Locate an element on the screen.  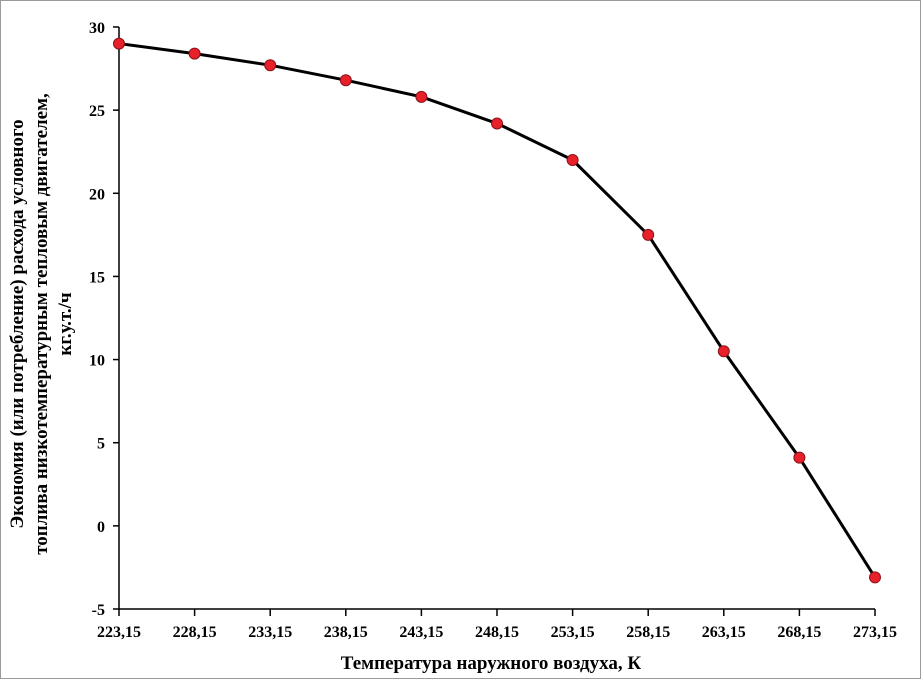
x-tick-label: 228,15 is located at coordinates (195, 632).